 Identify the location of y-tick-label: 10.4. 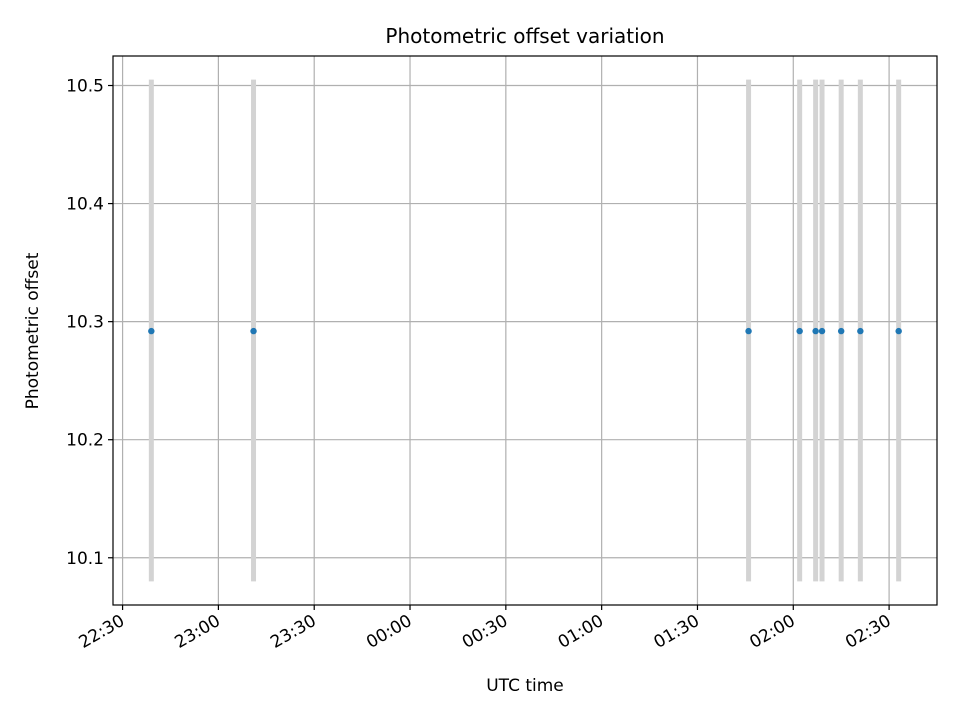
(85, 205).